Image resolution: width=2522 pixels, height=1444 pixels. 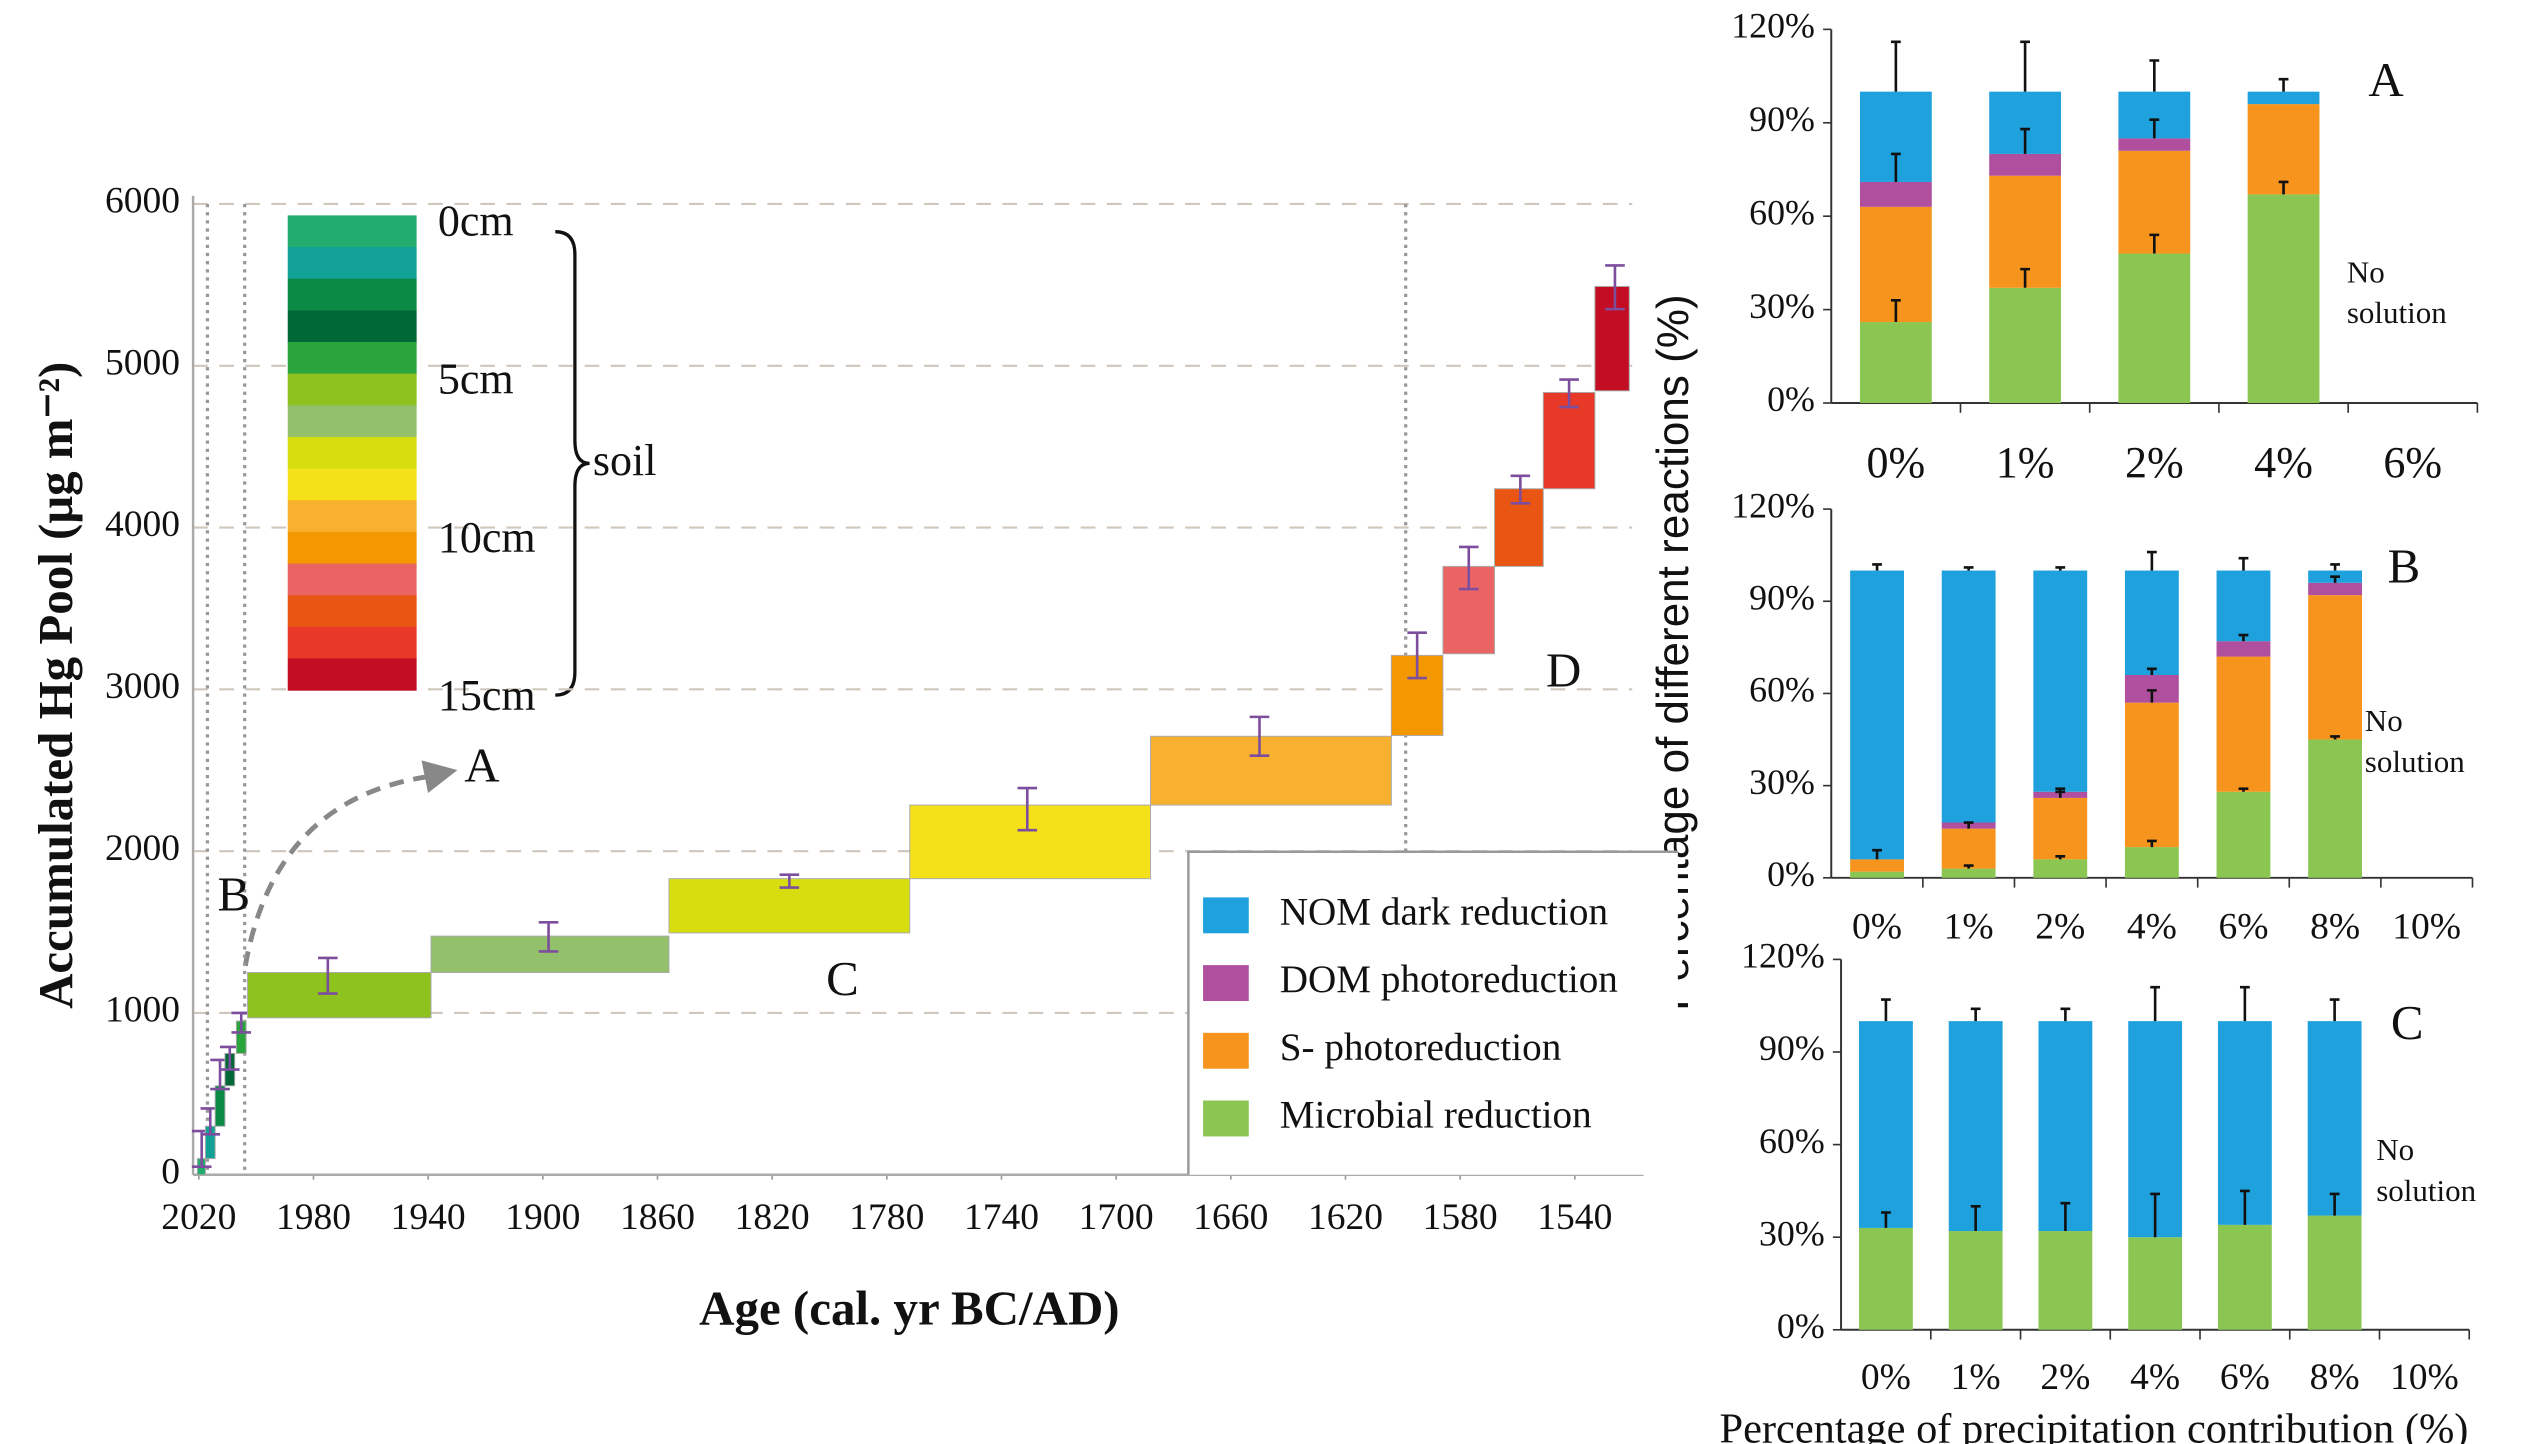 What do you see at coordinates (428, 1217) in the screenshot?
I see `x-tick-label: 1940` at bounding box center [428, 1217].